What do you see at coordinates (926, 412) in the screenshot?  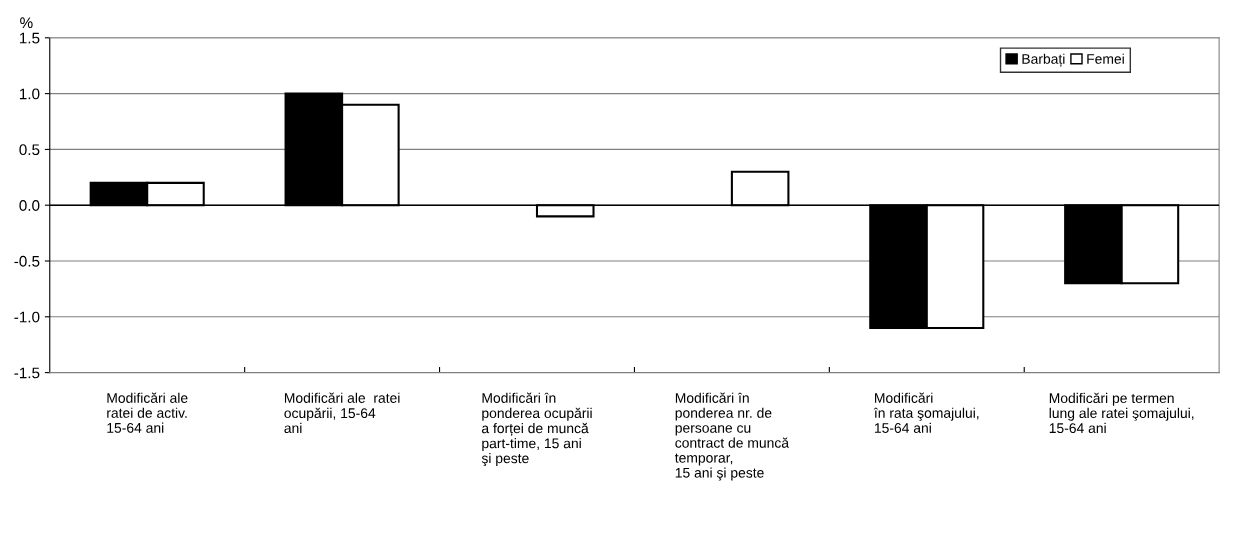 I see `x-tick-label: Modificări în rata şomajului, 15-64 ani` at bounding box center [926, 412].